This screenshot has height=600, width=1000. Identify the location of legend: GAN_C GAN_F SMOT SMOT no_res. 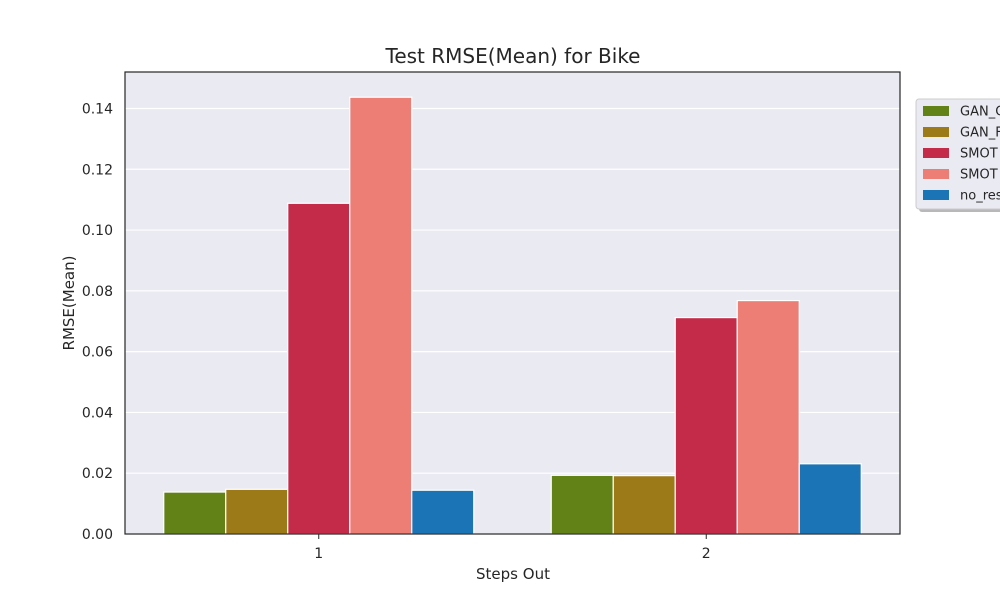
(957, 155).